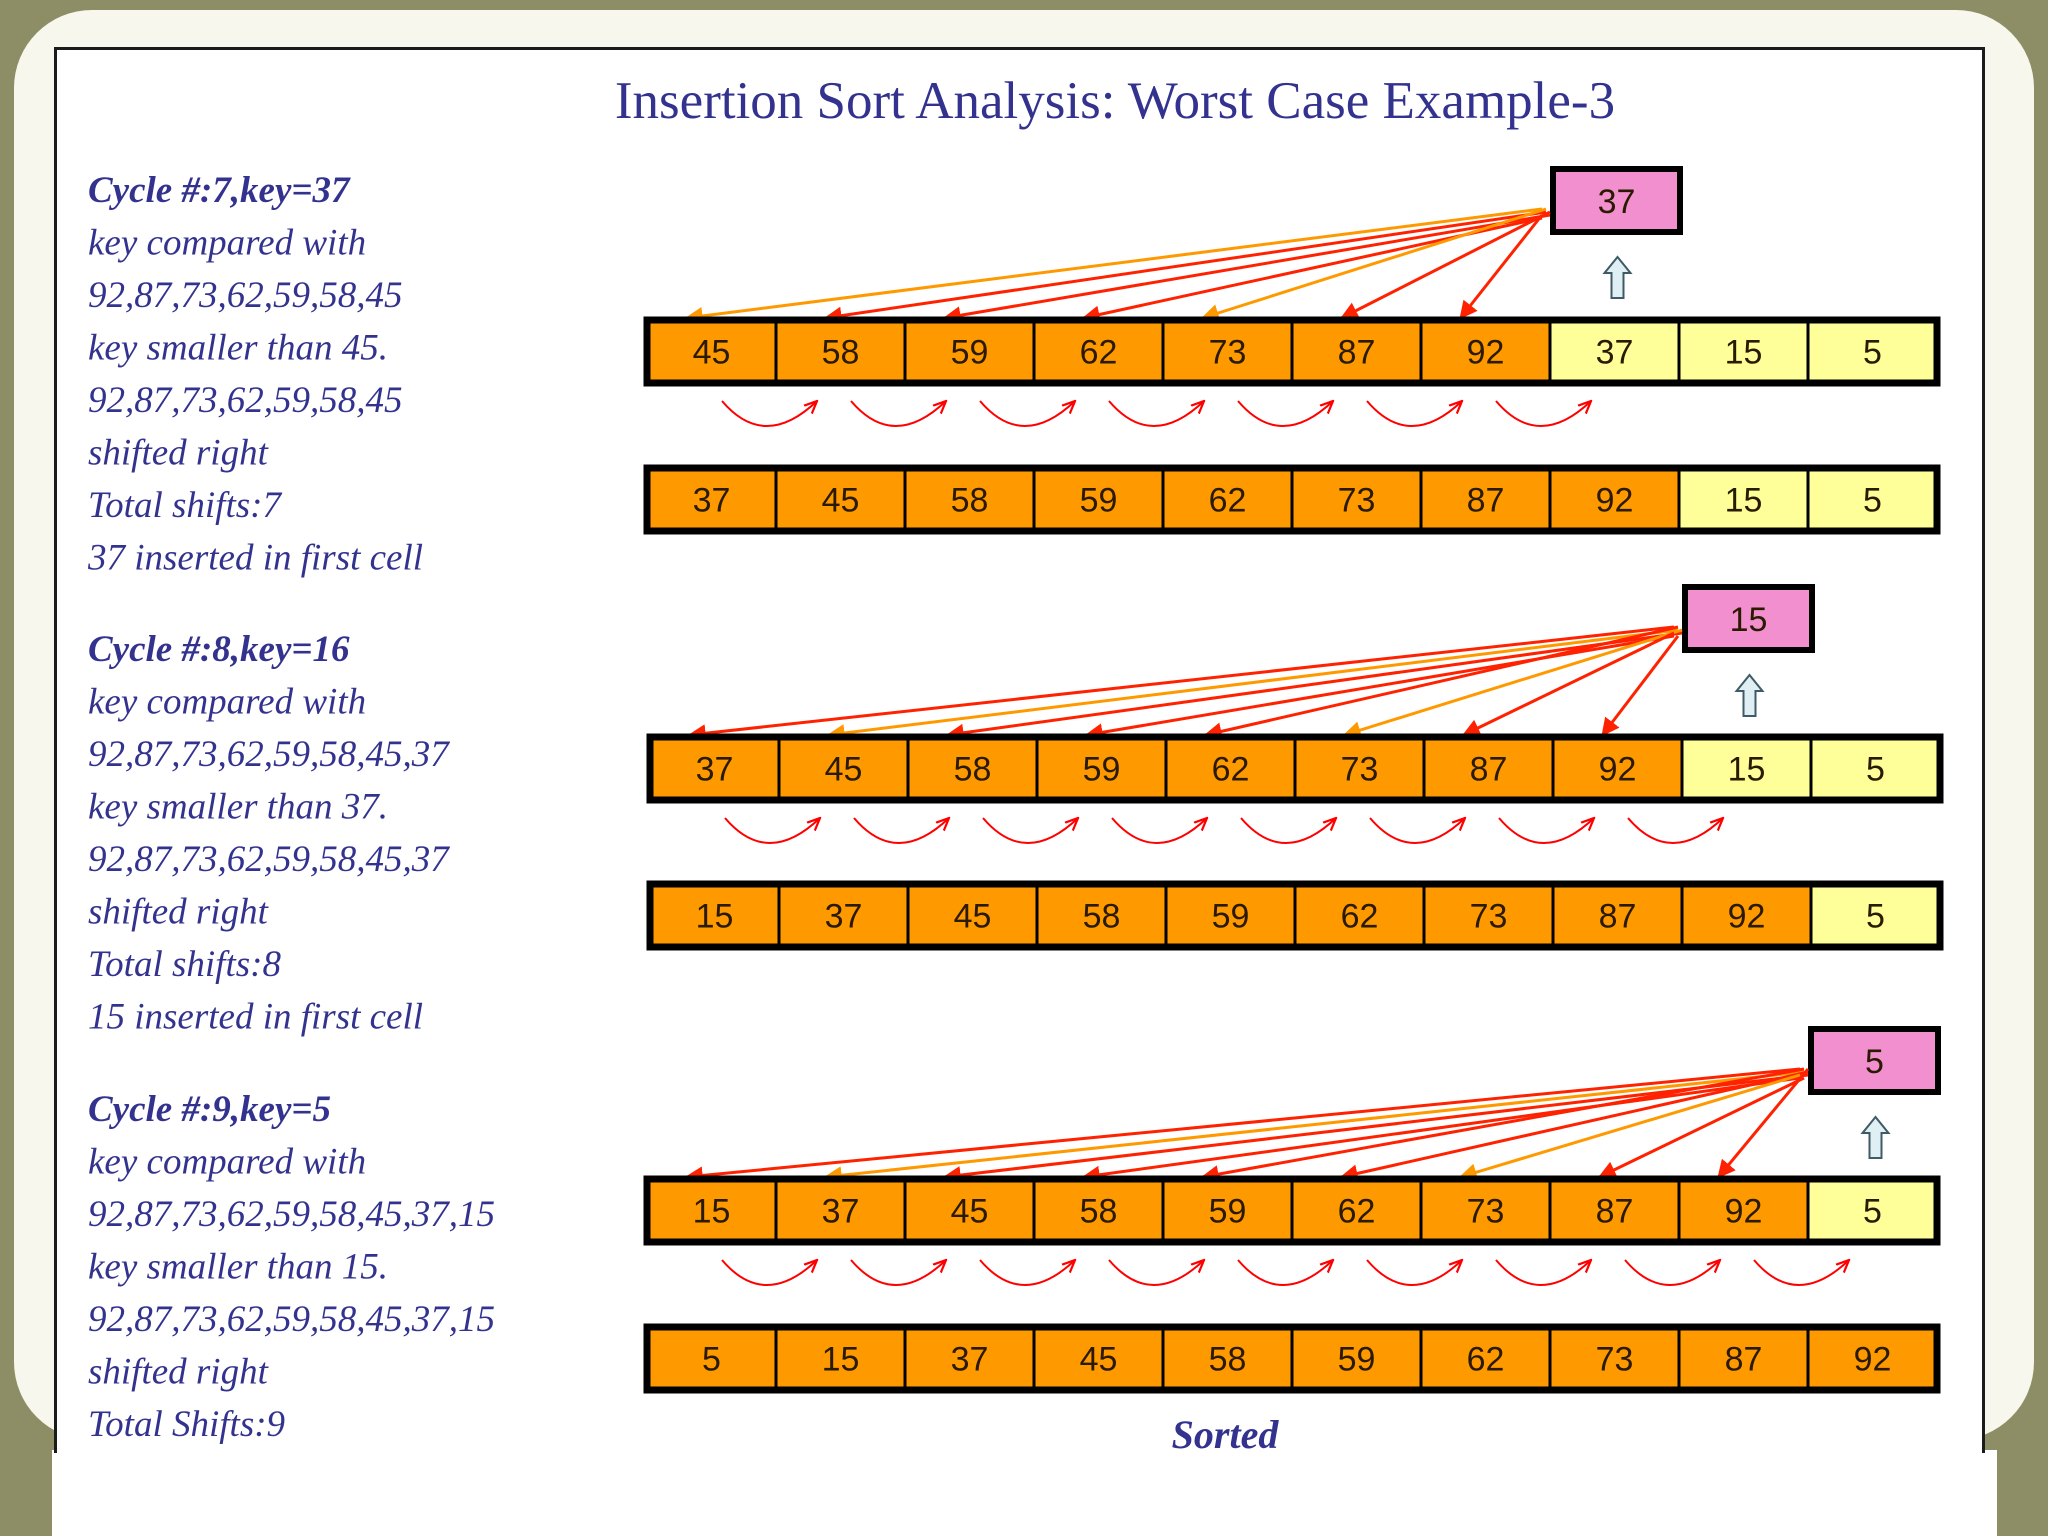 This screenshot has height=1536, width=2048. I want to click on key-box, so click(1748, 618).